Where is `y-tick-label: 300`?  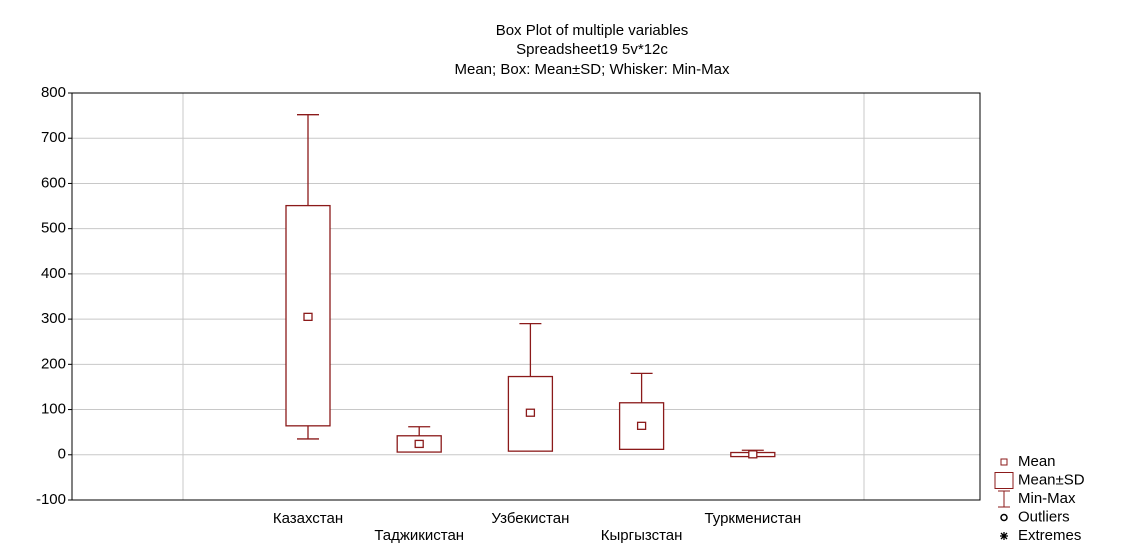
y-tick-label: 300 is located at coordinates (53, 318).